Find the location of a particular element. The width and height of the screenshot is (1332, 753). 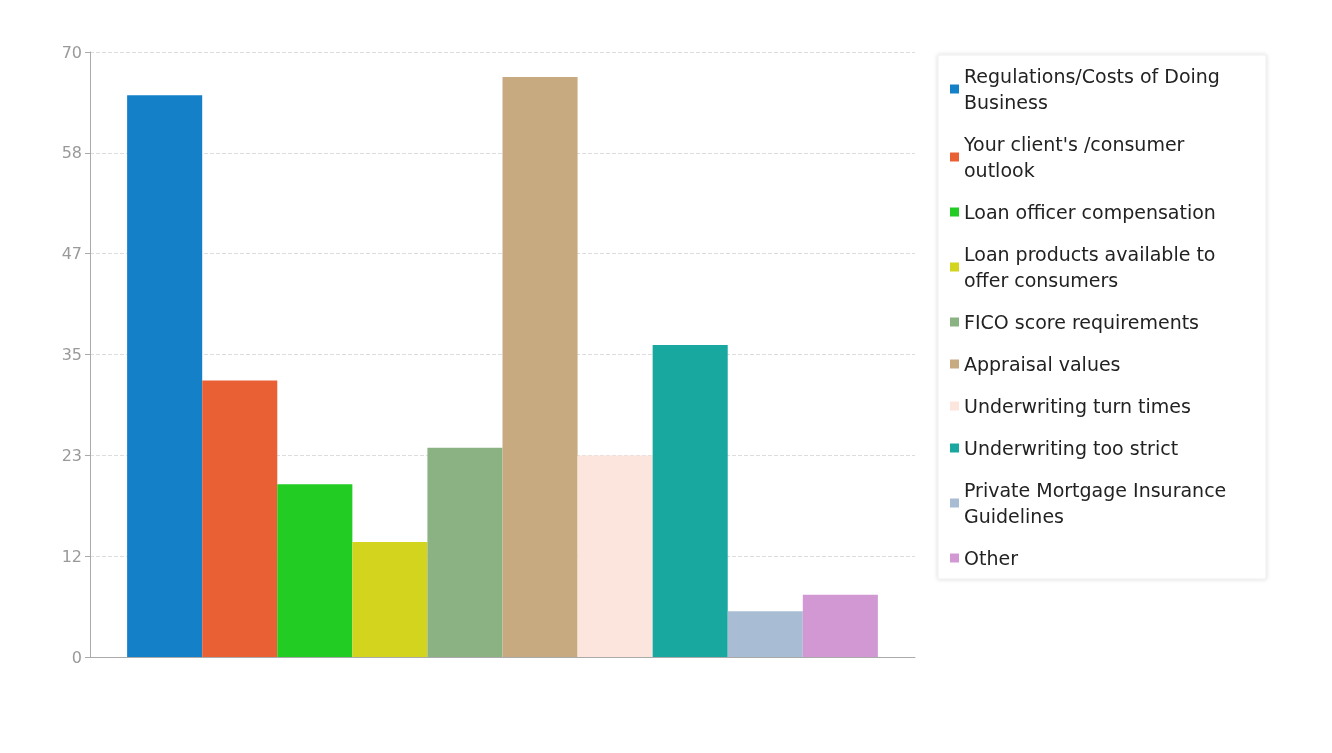

legend-label: Underwriting too strict is located at coordinates (1071, 448).